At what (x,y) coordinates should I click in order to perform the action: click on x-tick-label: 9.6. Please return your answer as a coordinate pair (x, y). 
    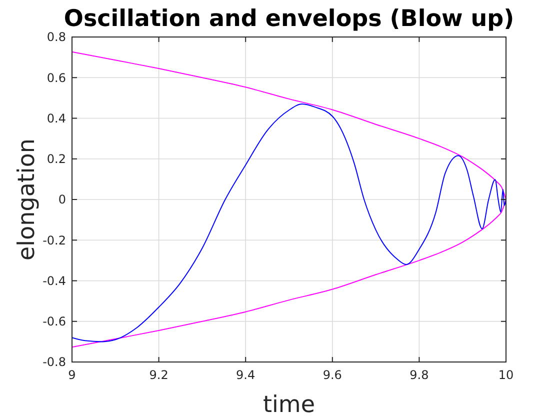
    Looking at the image, I should click on (332, 375).